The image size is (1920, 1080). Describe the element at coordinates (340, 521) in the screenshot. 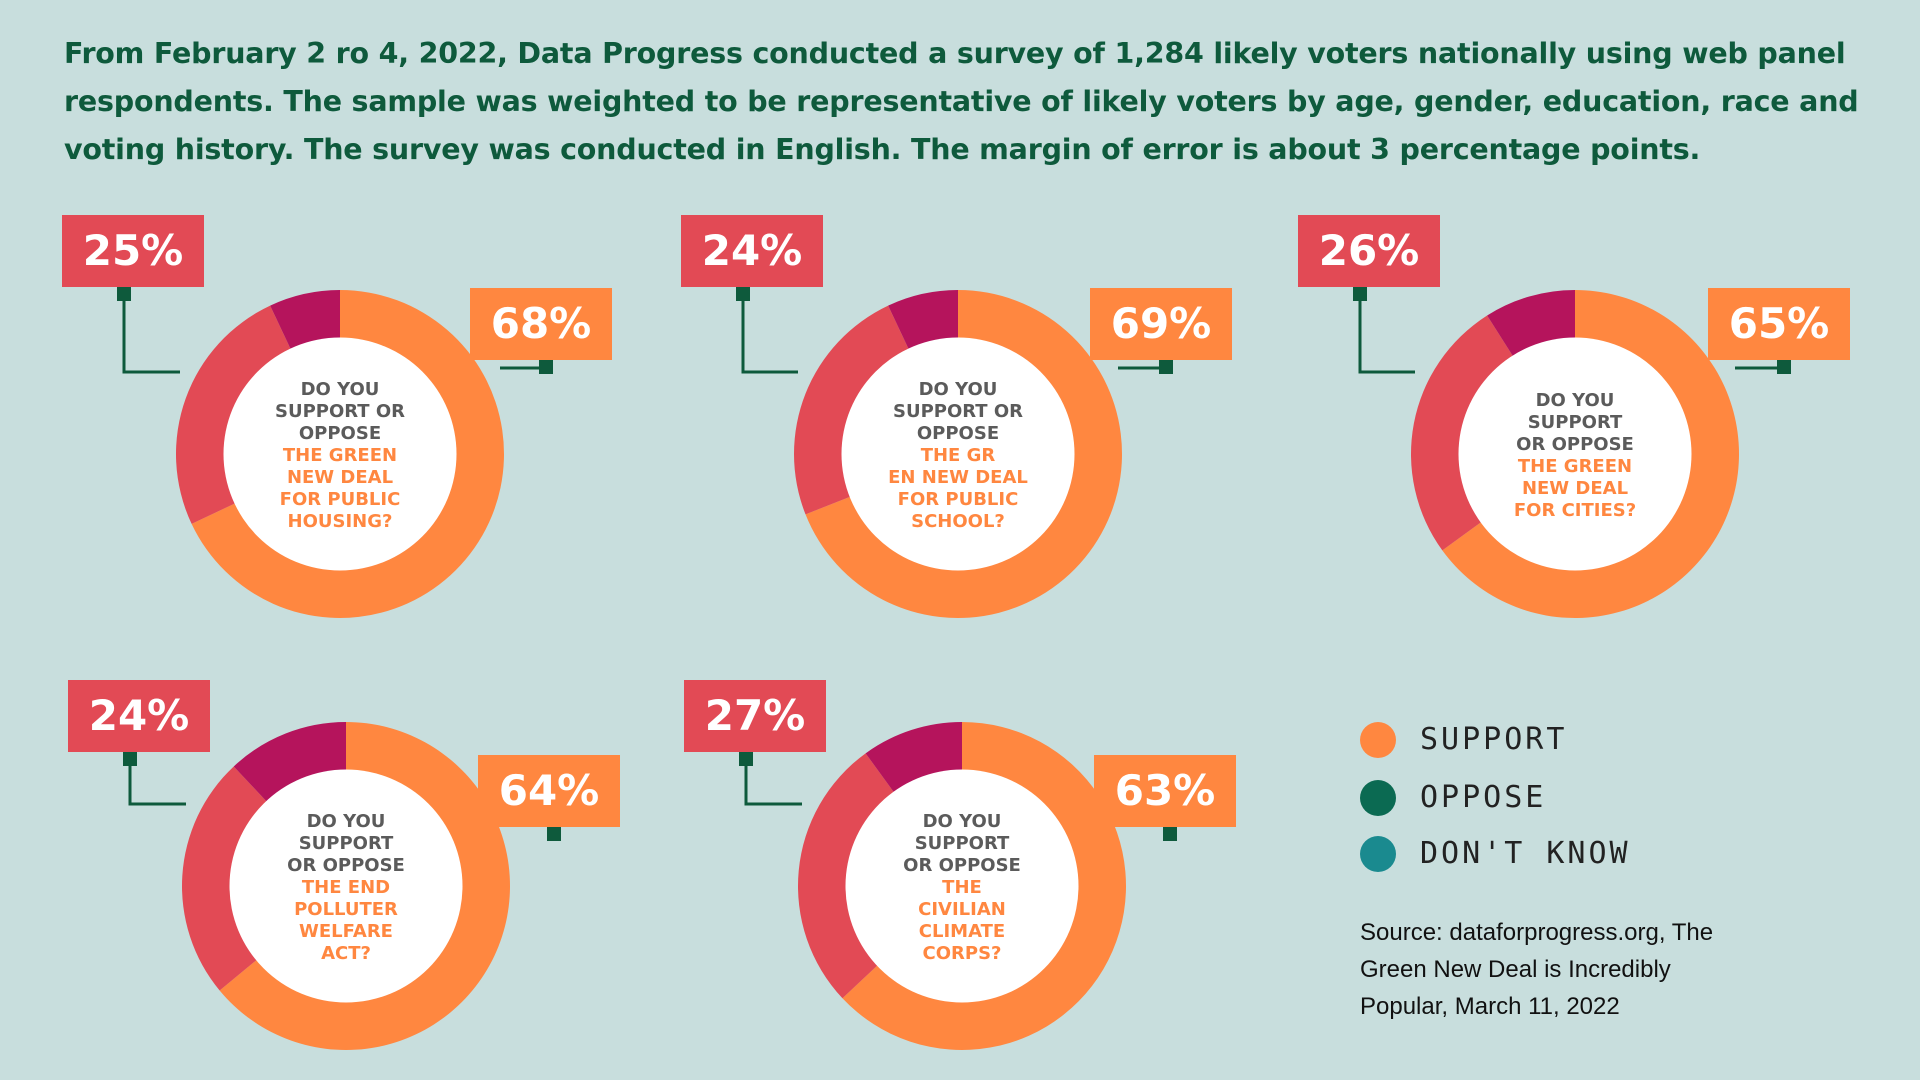

I see `topic-line: HOUSING?` at that location.